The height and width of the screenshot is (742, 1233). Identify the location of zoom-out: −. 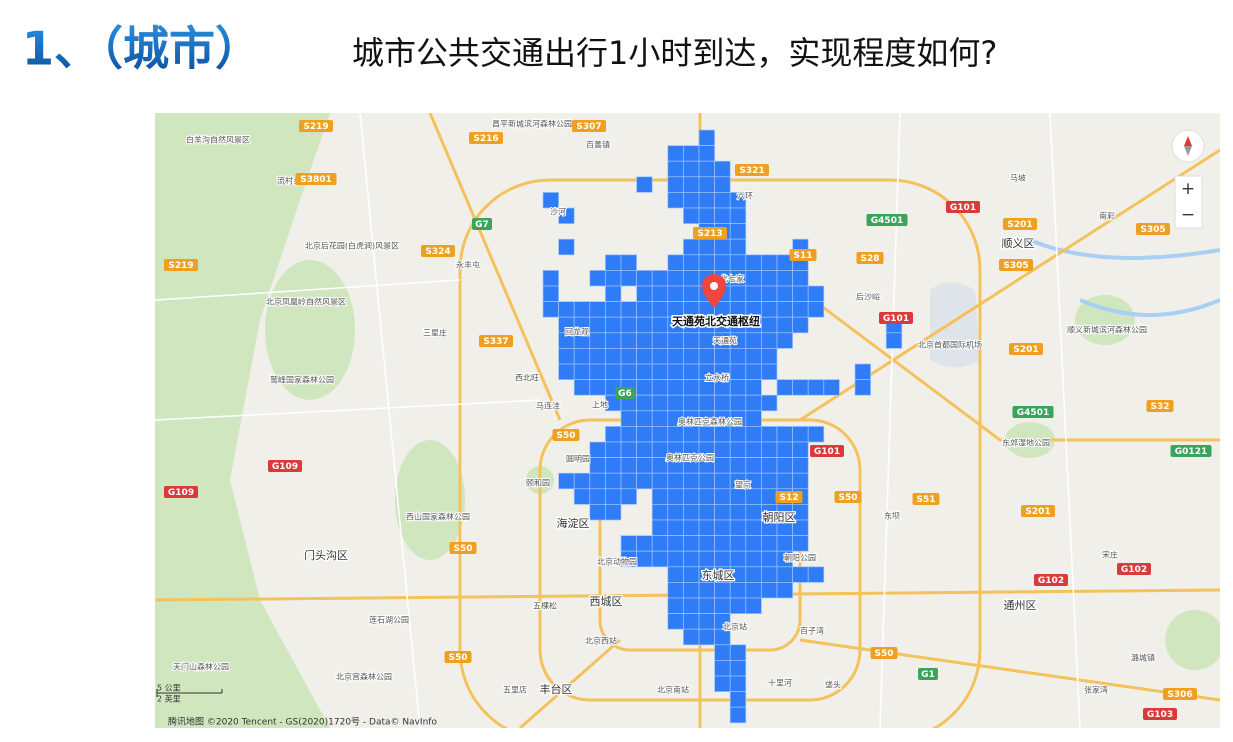
(1188, 215).